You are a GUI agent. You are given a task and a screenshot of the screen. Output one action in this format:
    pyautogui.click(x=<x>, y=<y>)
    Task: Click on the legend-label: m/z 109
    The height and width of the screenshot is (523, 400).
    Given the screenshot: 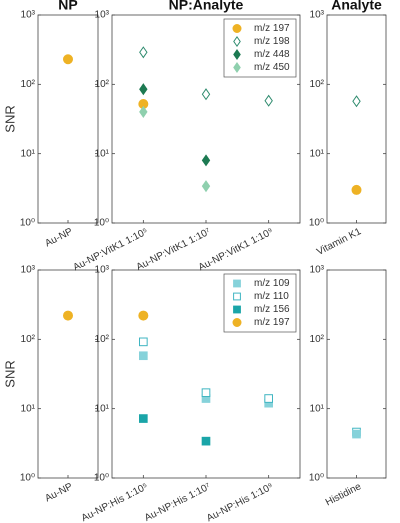 What is the action you would take?
    pyautogui.click(x=272, y=283)
    